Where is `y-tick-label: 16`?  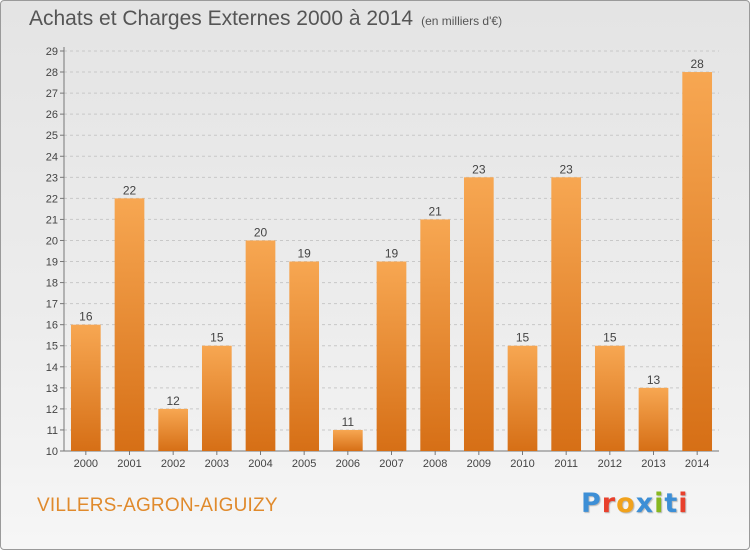 y-tick-label: 16 is located at coordinates (52, 326).